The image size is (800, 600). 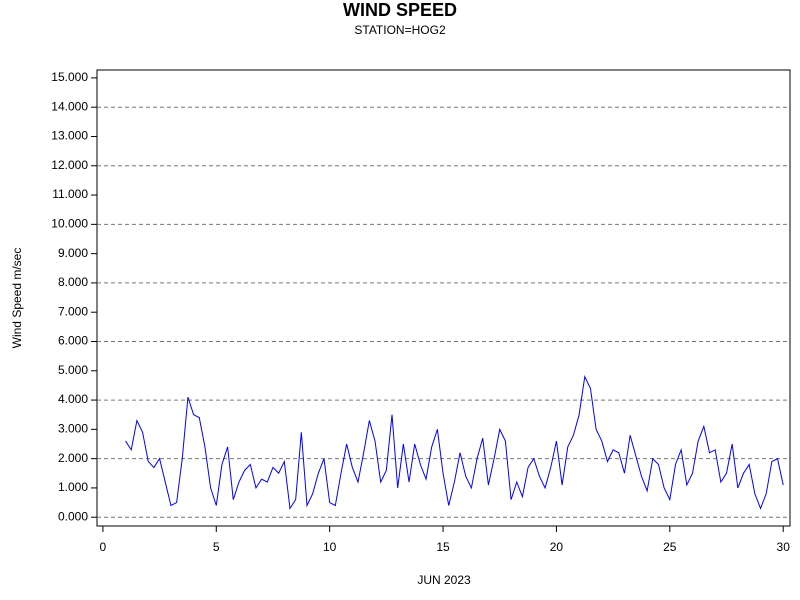 I want to click on y-tick-label: 14.000, so click(x=69, y=106).